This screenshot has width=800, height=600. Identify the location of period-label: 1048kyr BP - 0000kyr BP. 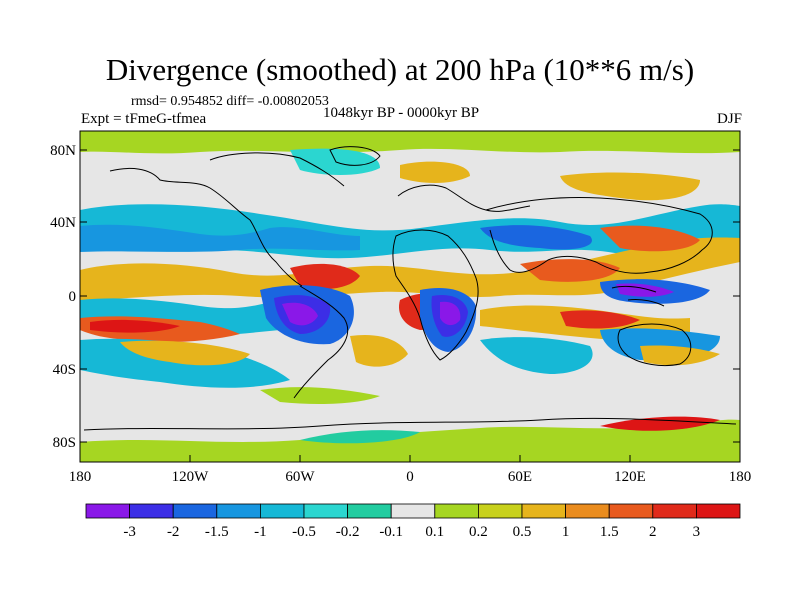
(401, 113).